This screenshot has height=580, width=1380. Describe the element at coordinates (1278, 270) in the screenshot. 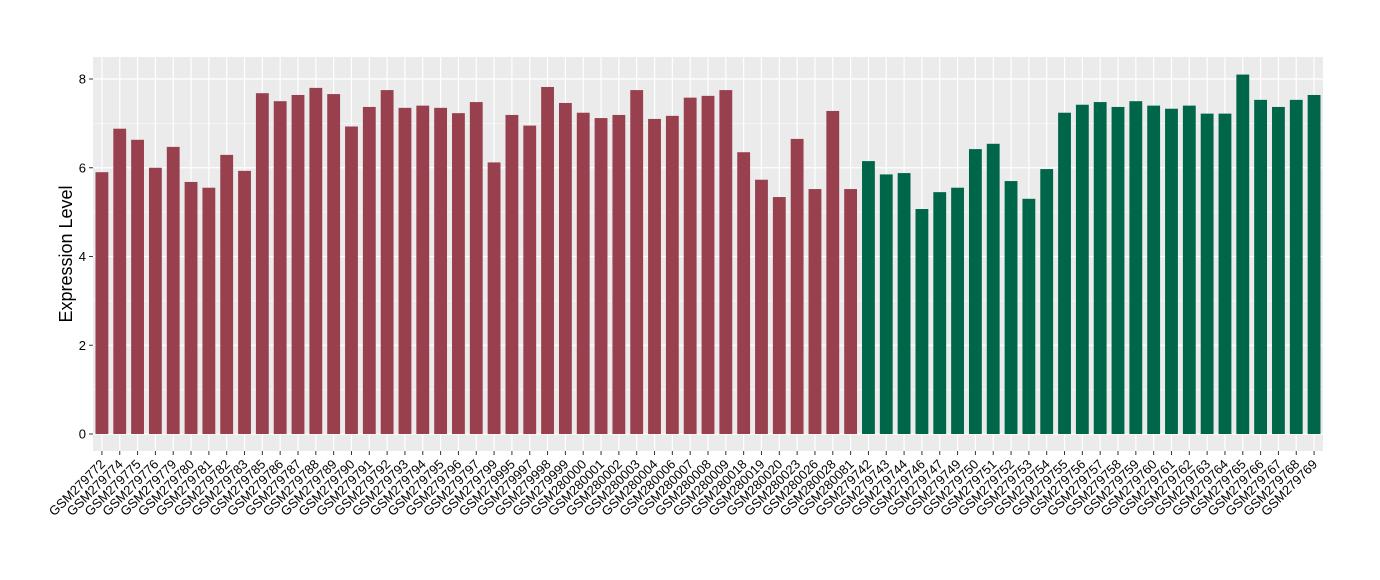

I see `bar-gsm279767` at that location.